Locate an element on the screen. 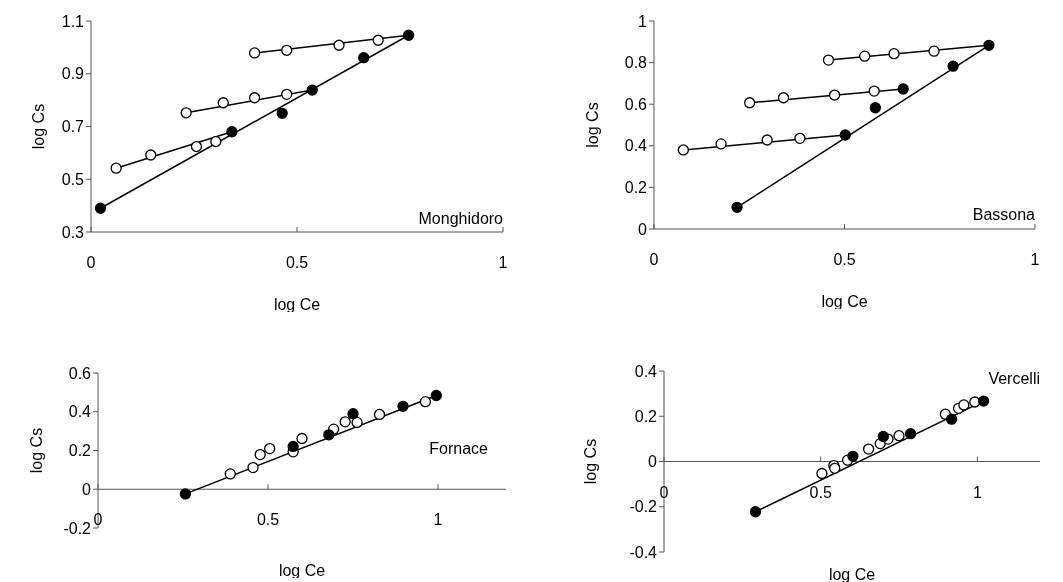 This screenshot has height=582, width=1063. y-tick-label: 0.7 is located at coordinates (73, 127).